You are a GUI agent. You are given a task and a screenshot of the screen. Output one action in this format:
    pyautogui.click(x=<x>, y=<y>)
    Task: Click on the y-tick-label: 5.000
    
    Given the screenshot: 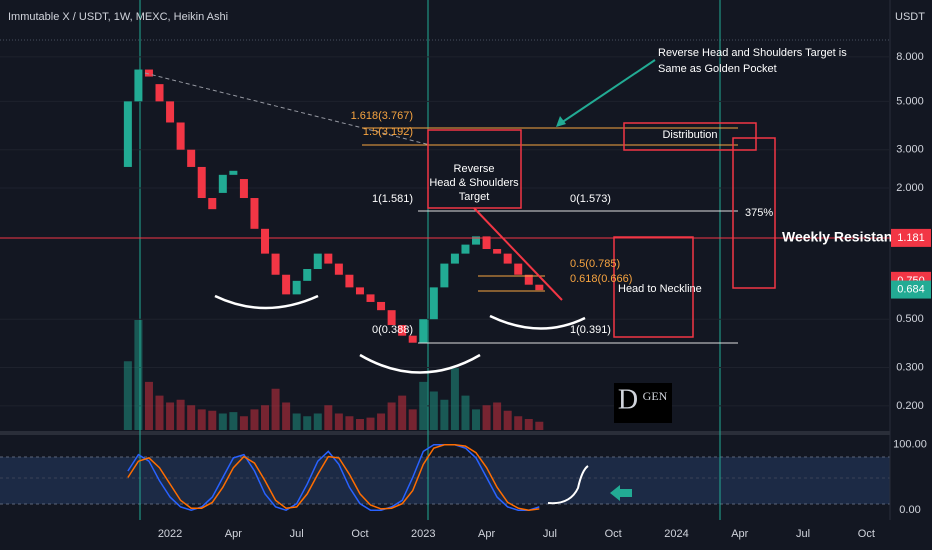 What is the action you would take?
    pyautogui.click(x=910, y=101)
    